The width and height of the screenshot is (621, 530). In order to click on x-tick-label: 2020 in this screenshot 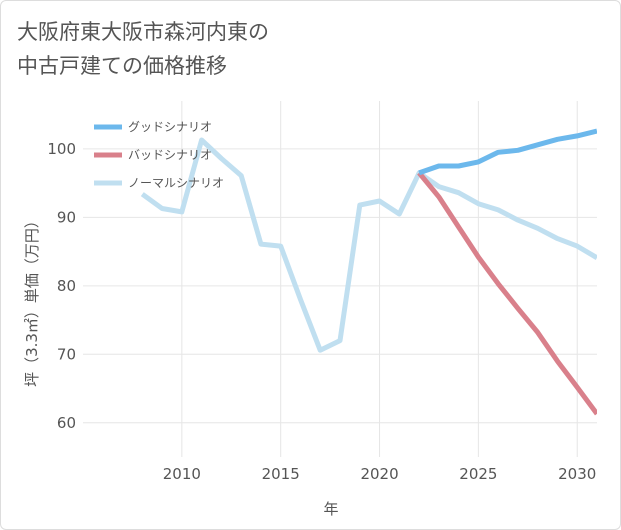, I will do `click(379, 474)`.